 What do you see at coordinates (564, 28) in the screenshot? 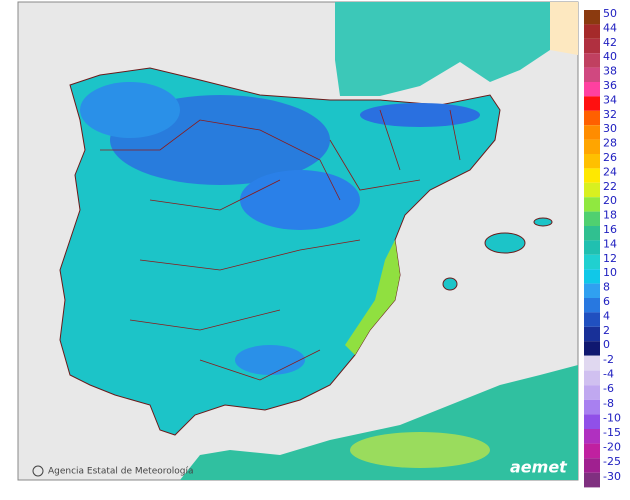
I see `france-east` at bounding box center [564, 28].